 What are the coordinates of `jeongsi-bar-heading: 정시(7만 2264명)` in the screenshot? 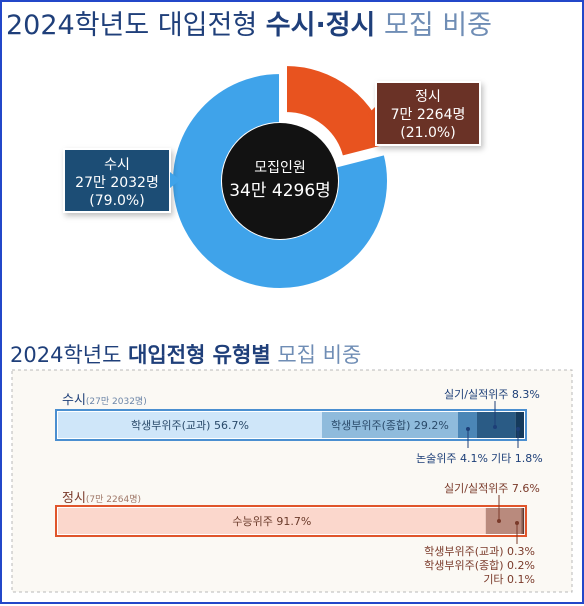 It's located at (101, 498).